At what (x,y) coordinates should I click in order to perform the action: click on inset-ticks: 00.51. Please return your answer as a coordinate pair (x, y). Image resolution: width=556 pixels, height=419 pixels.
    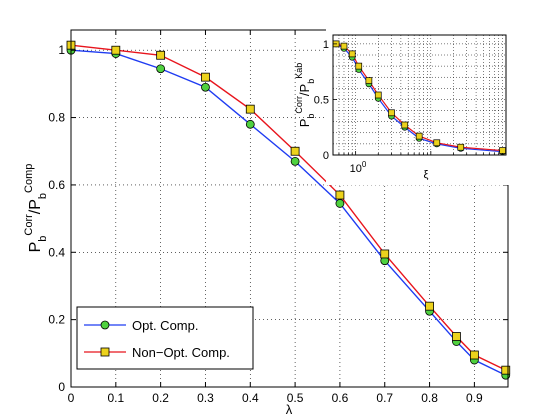
    Looking at the image, I should click on (408, 100).